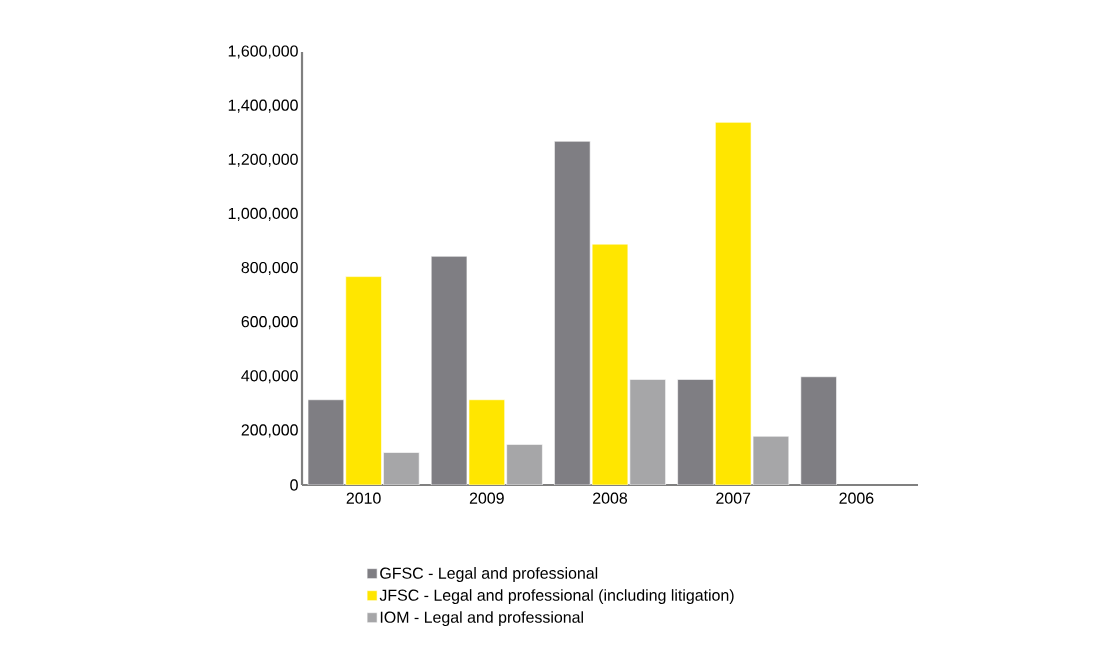 The height and width of the screenshot is (669, 1104). Describe the element at coordinates (294, 485) in the screenshot. I see `y-tick-label: 0` at that location.